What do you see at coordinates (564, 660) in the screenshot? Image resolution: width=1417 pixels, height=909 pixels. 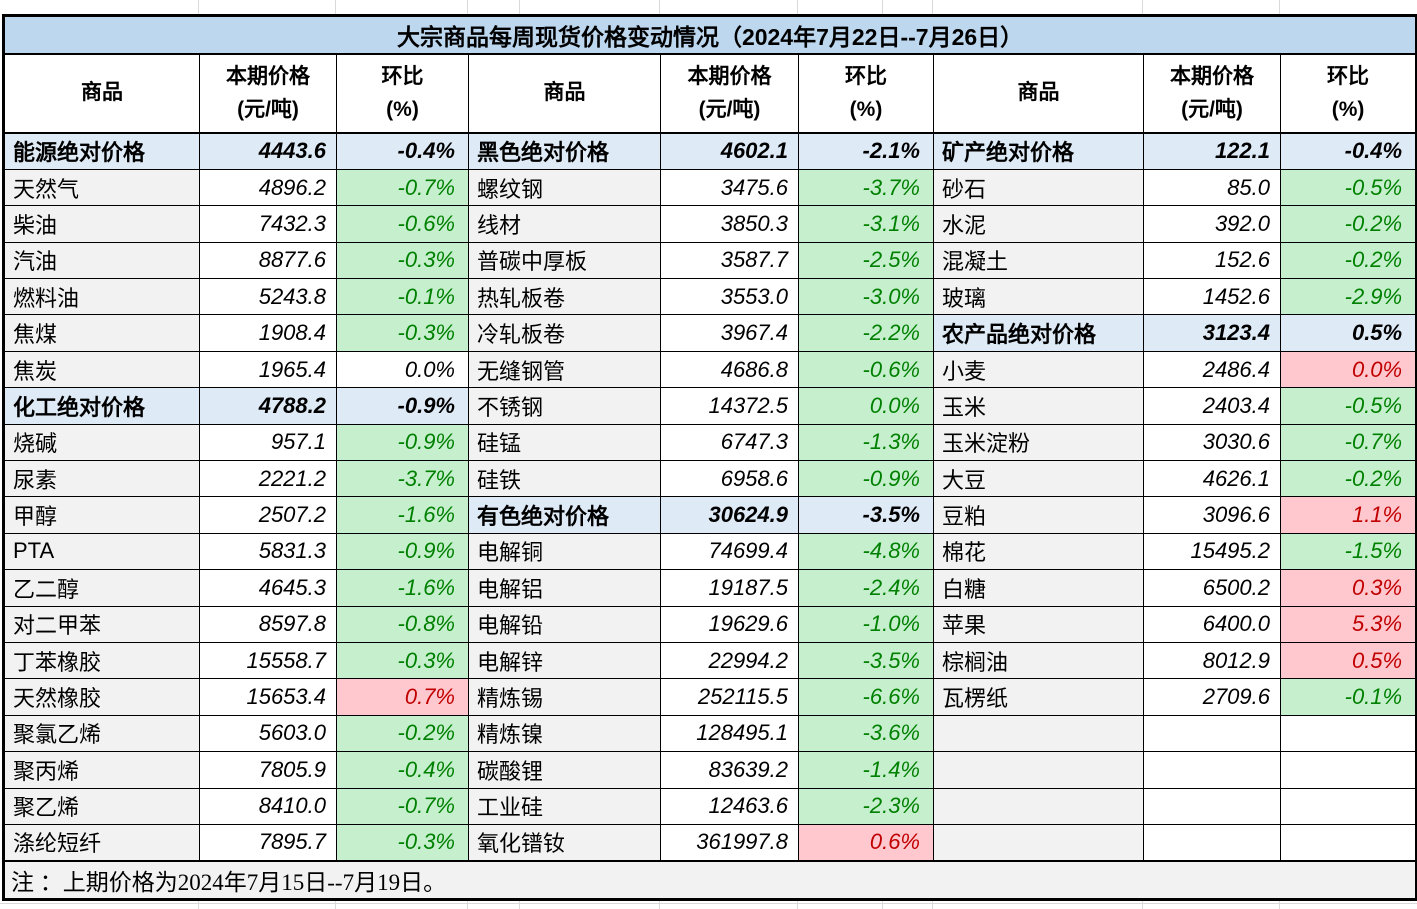 I see `commodity-name-cell: 电解锌` at bounding box center [564, 660].